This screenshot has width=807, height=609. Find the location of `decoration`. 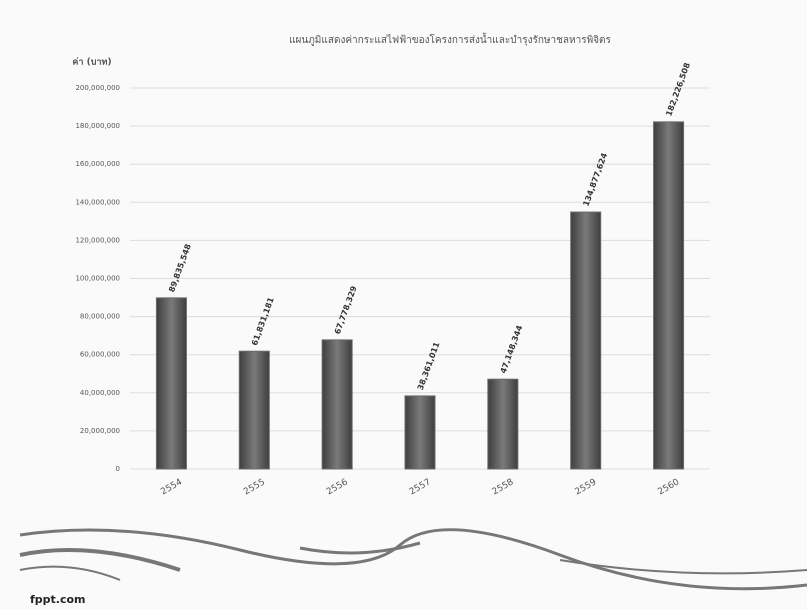

decoration is located at coordinates (413, 559).